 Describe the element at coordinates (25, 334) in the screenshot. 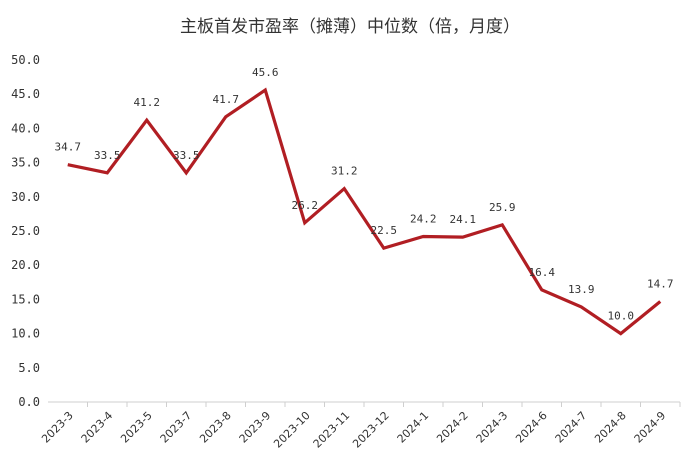

I see `y-tick-label: 10.0` at that location.